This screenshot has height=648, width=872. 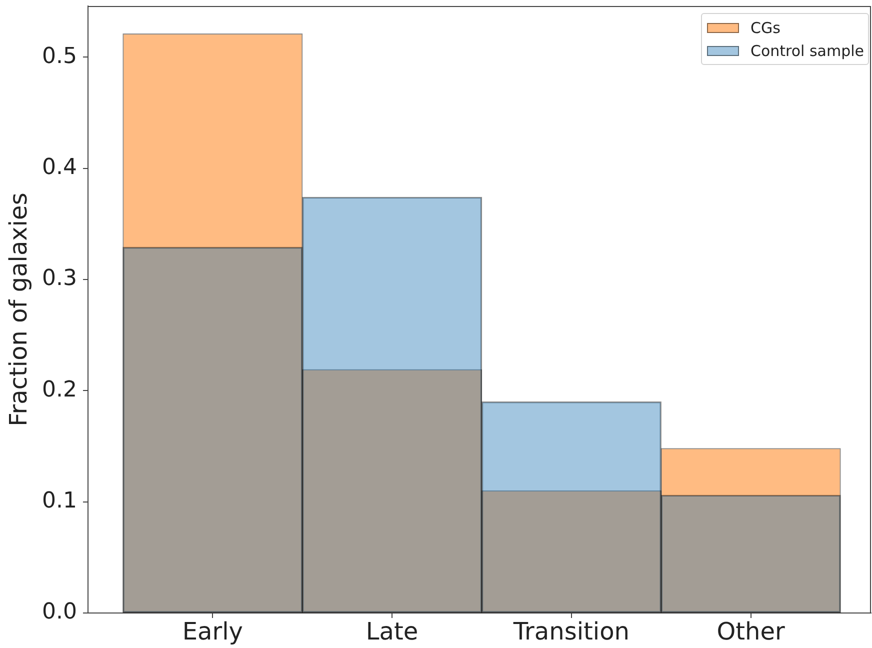 What do you see at coordinates (59, 612) in the screenshot?
I see `y-tick-label: 0.0` at bounding box center [59, 612].